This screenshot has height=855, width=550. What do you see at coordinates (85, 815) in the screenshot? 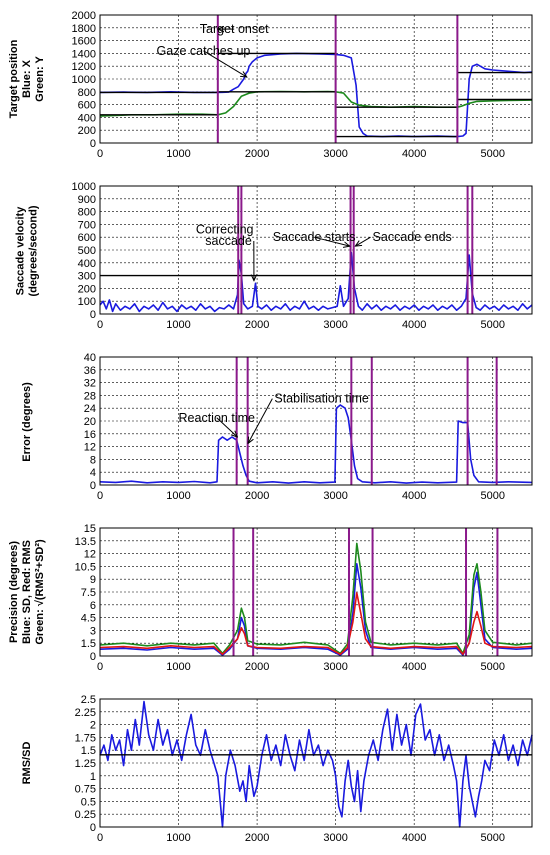
I see `y-tick-label: 0.25` at bounding box center [85, 815].